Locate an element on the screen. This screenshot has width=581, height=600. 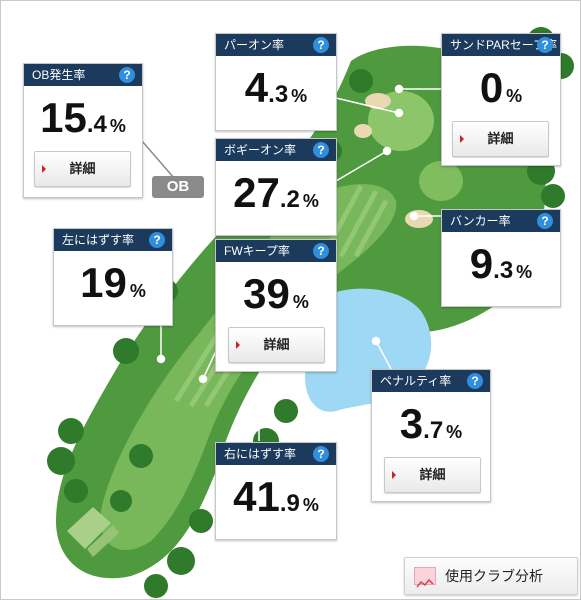
sand-save-rate-card: サンドPARセーブ率? 0% 詳細 is located at coordinates (501, 99).